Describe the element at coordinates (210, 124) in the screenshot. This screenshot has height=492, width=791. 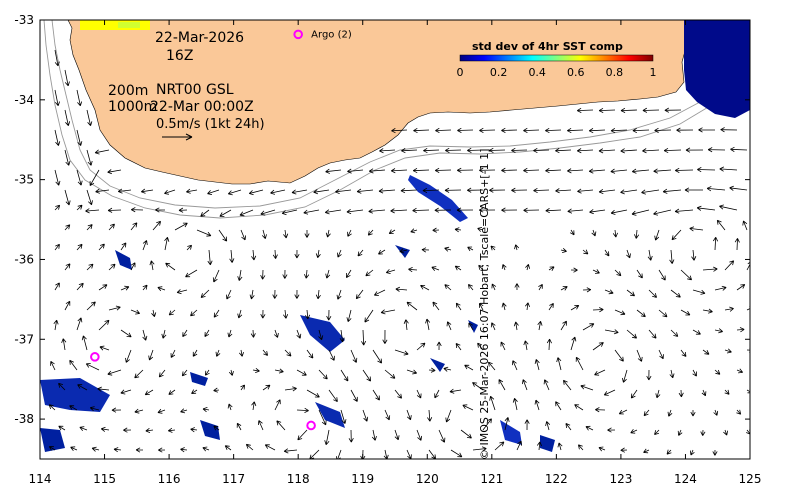
I see `velocity-scale-label: 0.5m/s (1kt 24h)` at that location.